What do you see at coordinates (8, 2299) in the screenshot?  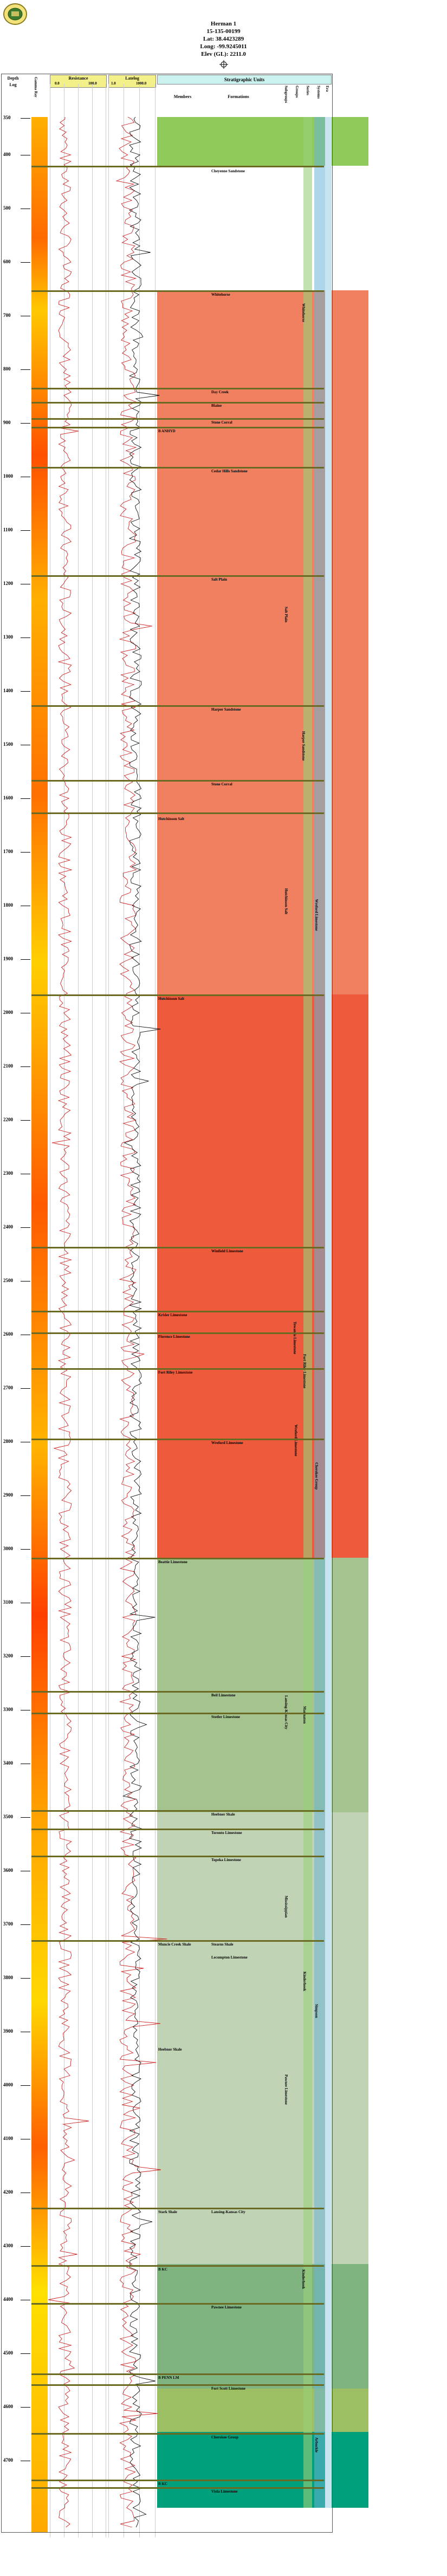 I see `depth-label: 4400` at bounding box center [8, 2299].